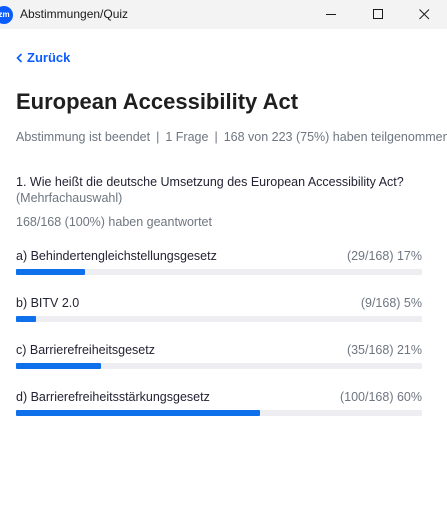 Image resolution: width=447 pixels, height=514 pixels. What do you see at coordinates (113, 397) in the screenshot?
I see `option-label: d) Barrierefreiheitsstärkungsgesetz` at bounding box center [113, 397].